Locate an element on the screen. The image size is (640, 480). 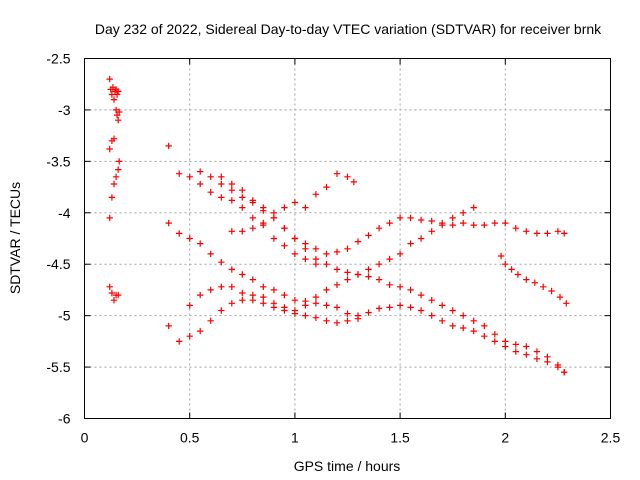
y-tick-label: -5 is located at coordinates (64, 316).